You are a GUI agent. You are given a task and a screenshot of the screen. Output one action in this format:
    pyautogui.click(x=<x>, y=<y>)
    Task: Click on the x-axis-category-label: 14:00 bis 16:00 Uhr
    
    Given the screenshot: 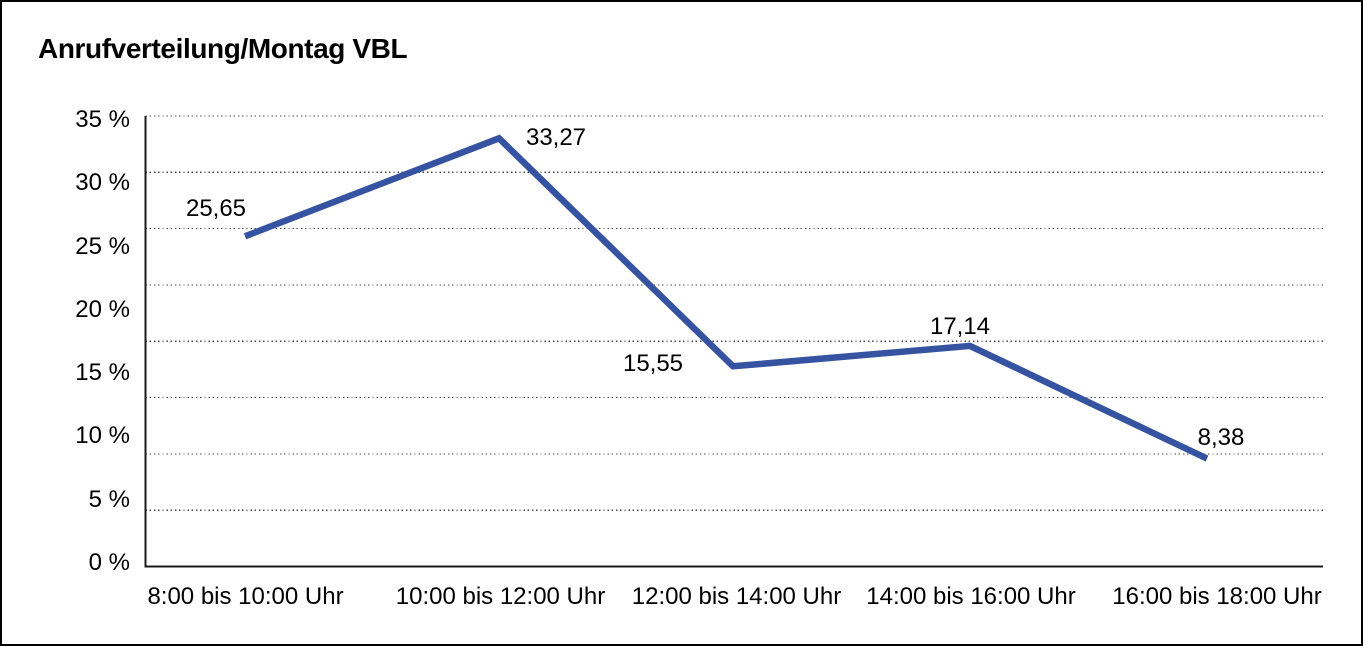 What is the action you would take?
    pyautogui.click(x=971, y=596)
    